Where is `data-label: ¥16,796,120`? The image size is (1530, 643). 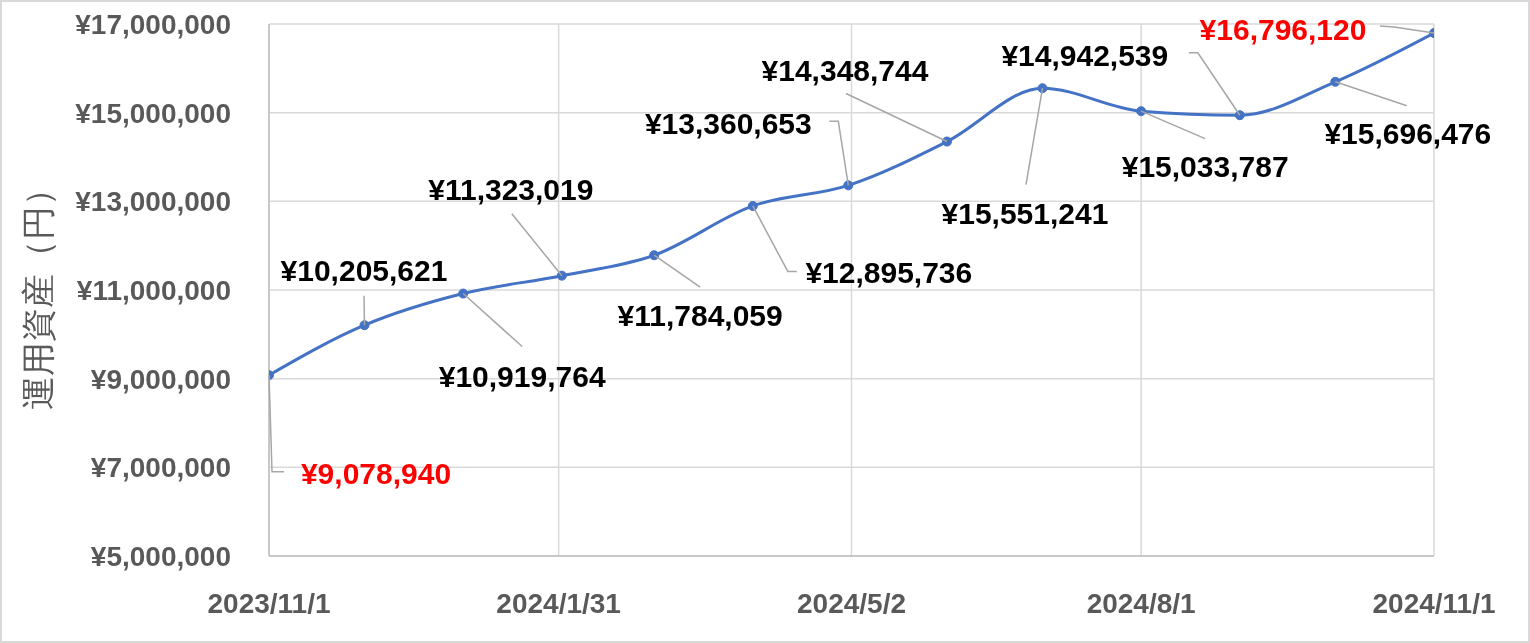 data-label: ¥16,796,120 is located at coordinates (1283, 29).